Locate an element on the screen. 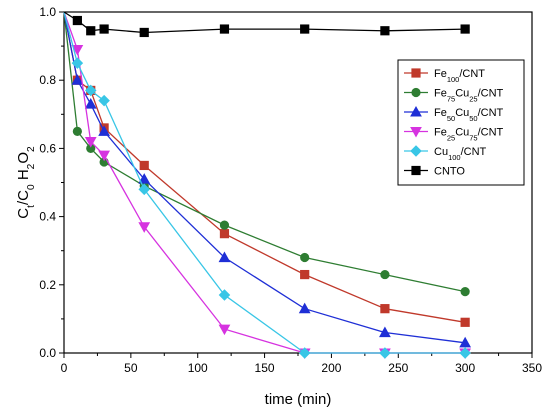 The height and width of the screenshot is (413, 550). series-line is located at coordinates (264, 22).